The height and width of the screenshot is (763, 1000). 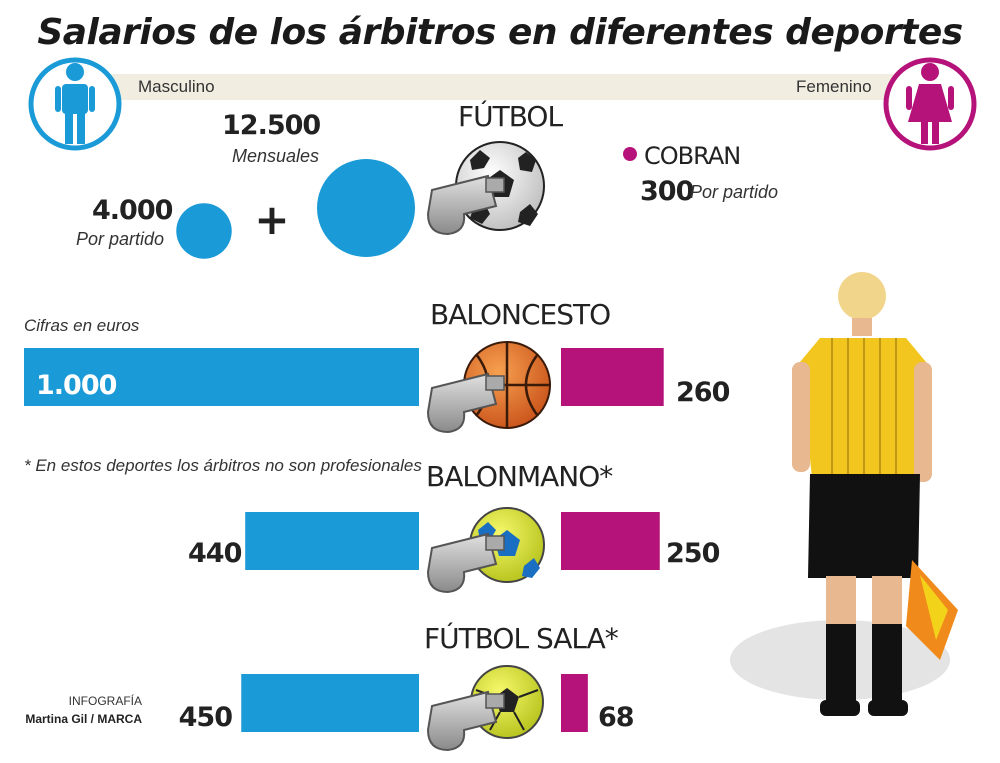 I want to click on value-label-futbol-sala-male: 450, so click(x=205, y=717).